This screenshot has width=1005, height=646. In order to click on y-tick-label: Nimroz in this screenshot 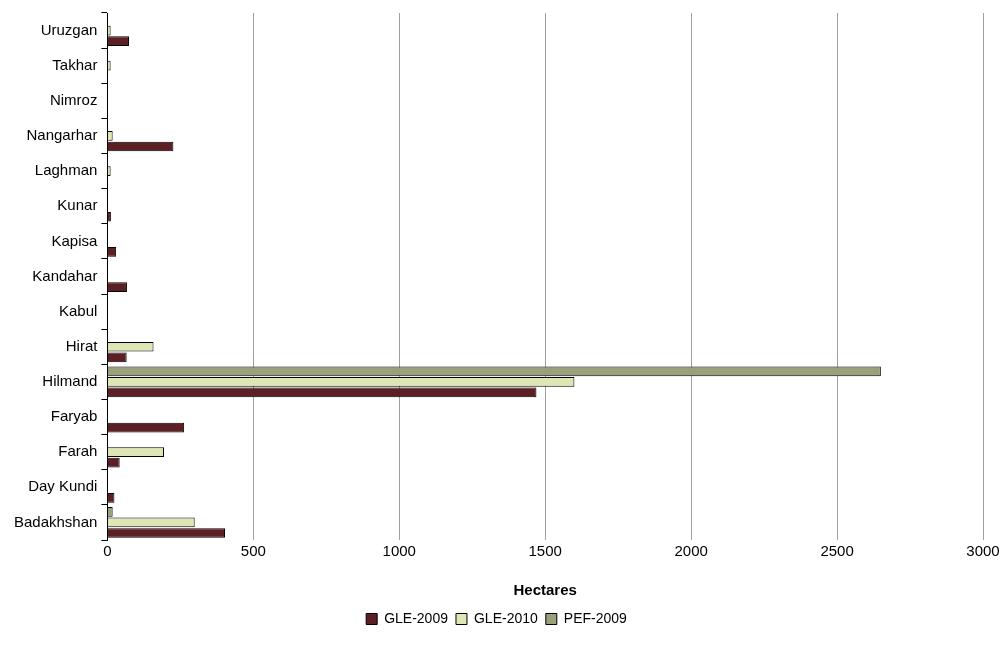, I will do `click(73, 99)`.